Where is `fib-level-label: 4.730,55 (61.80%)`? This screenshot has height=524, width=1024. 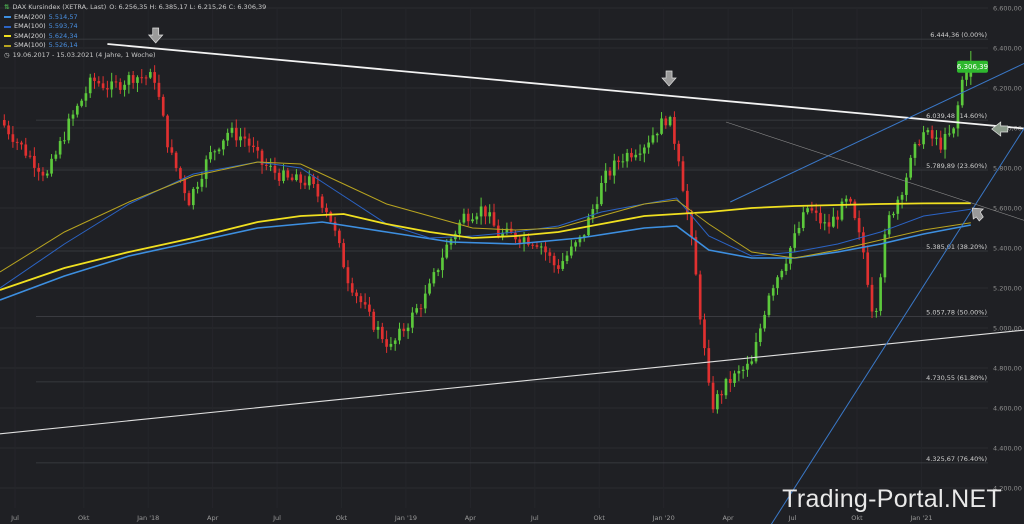 fib-level-label: 4.730,55 (61.80%) is located at coordinates (956, 378).